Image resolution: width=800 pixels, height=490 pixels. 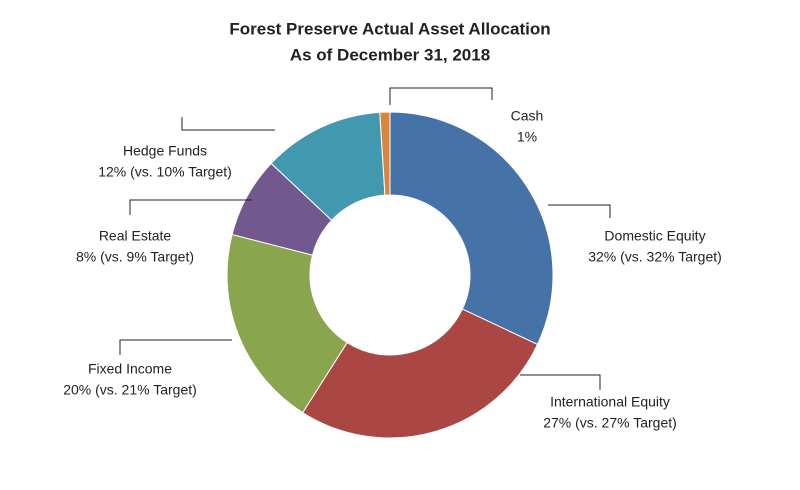 What do you see at coordinates (527, 116) in the screenshot?
I see `slice-label: Cash` at bounding box center [527, 116].